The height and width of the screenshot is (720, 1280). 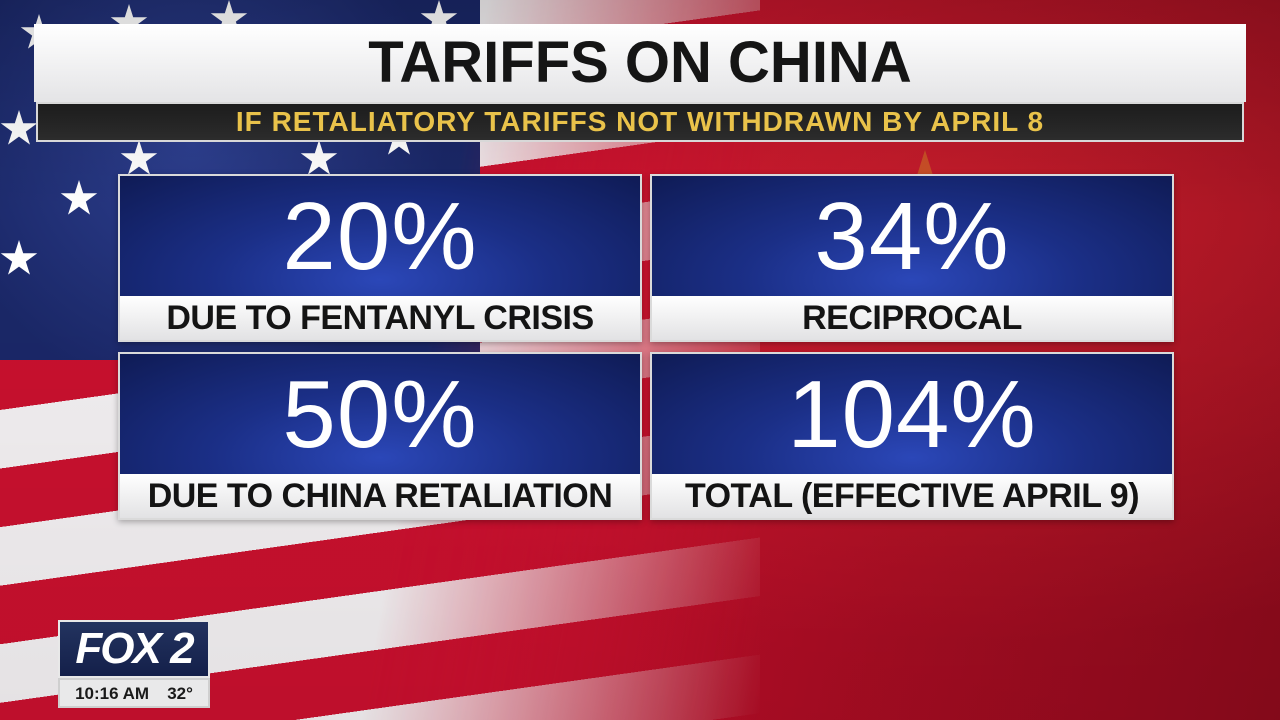 I want to click on tariff-panel-reciprocal: 34% RECIPROCAL, so click(x=912, y=258).